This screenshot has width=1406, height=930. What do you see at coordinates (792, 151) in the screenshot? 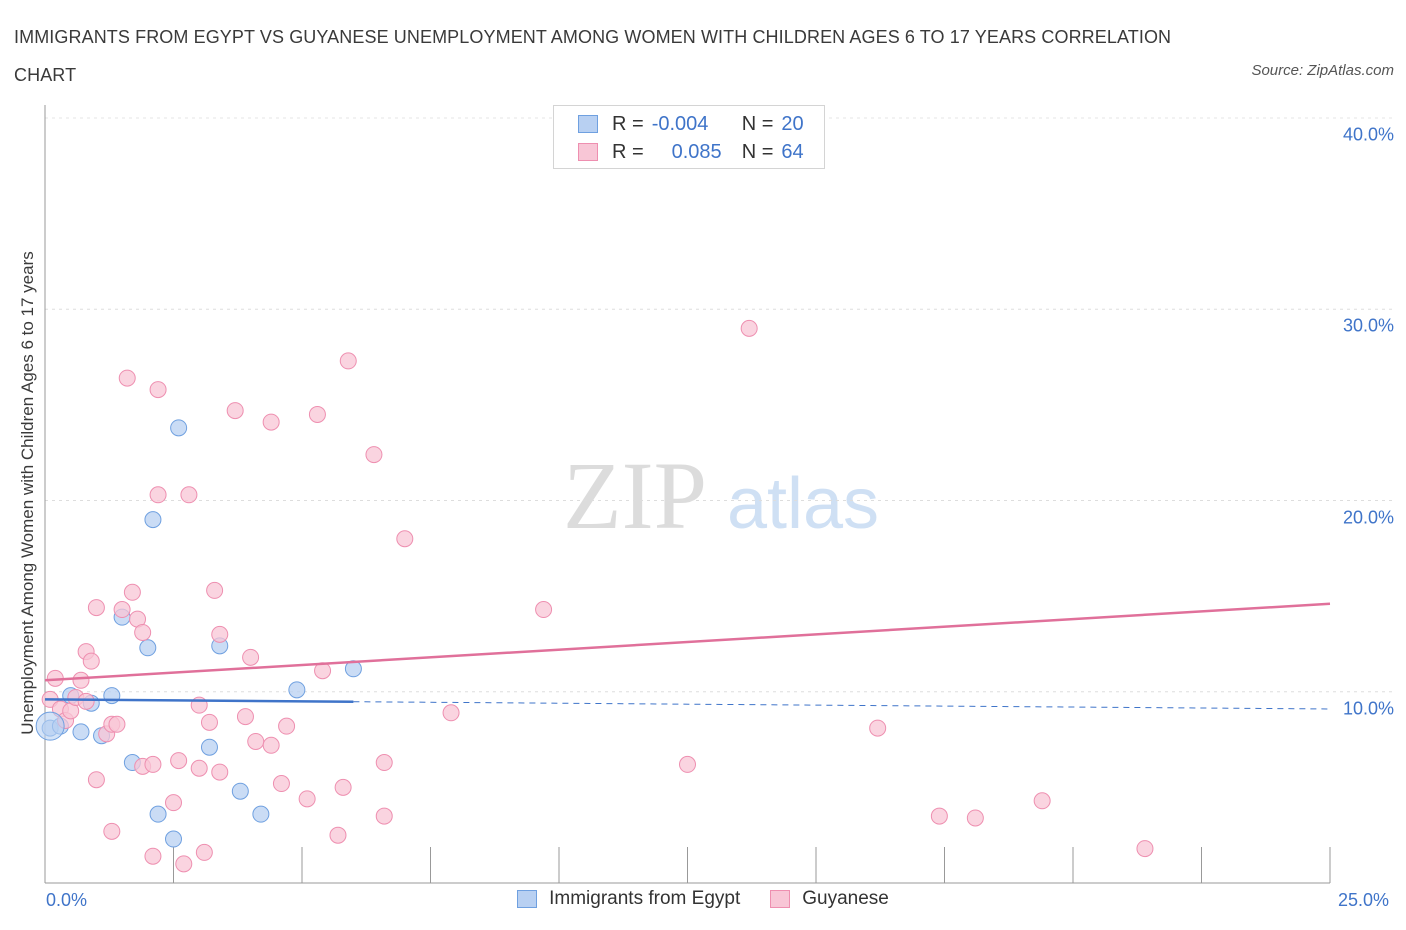
I see `n-value: 64` at bounding box center [792, 151].